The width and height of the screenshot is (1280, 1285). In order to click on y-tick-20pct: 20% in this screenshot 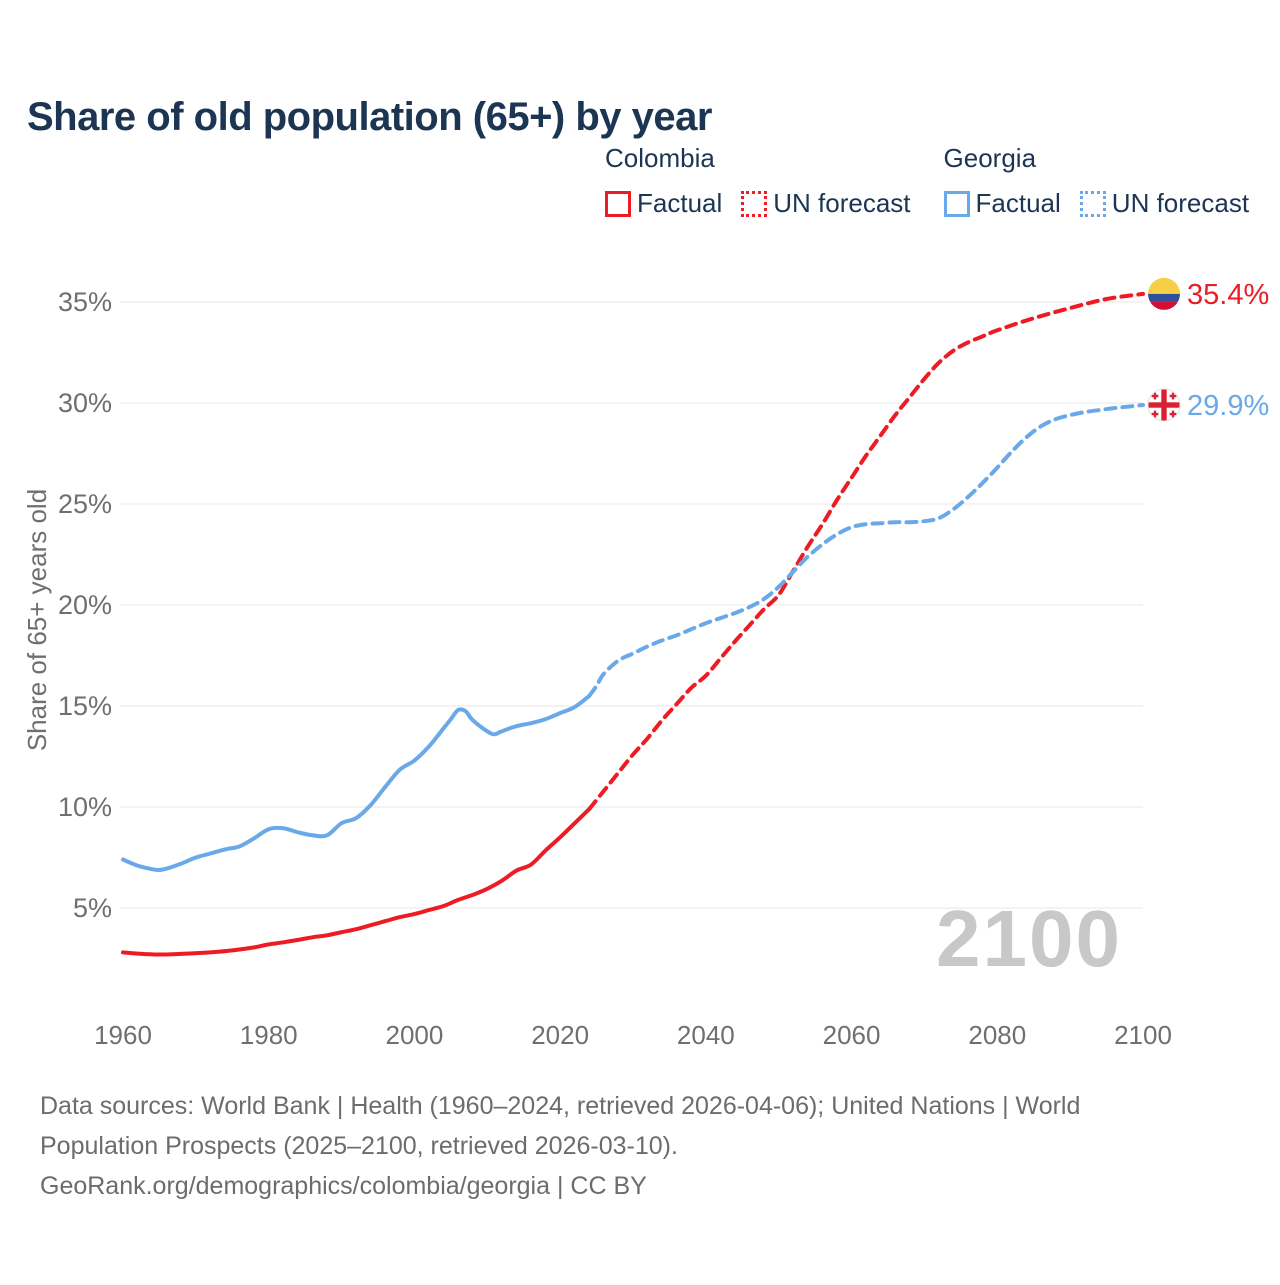, I will do `click(85, 605)`.